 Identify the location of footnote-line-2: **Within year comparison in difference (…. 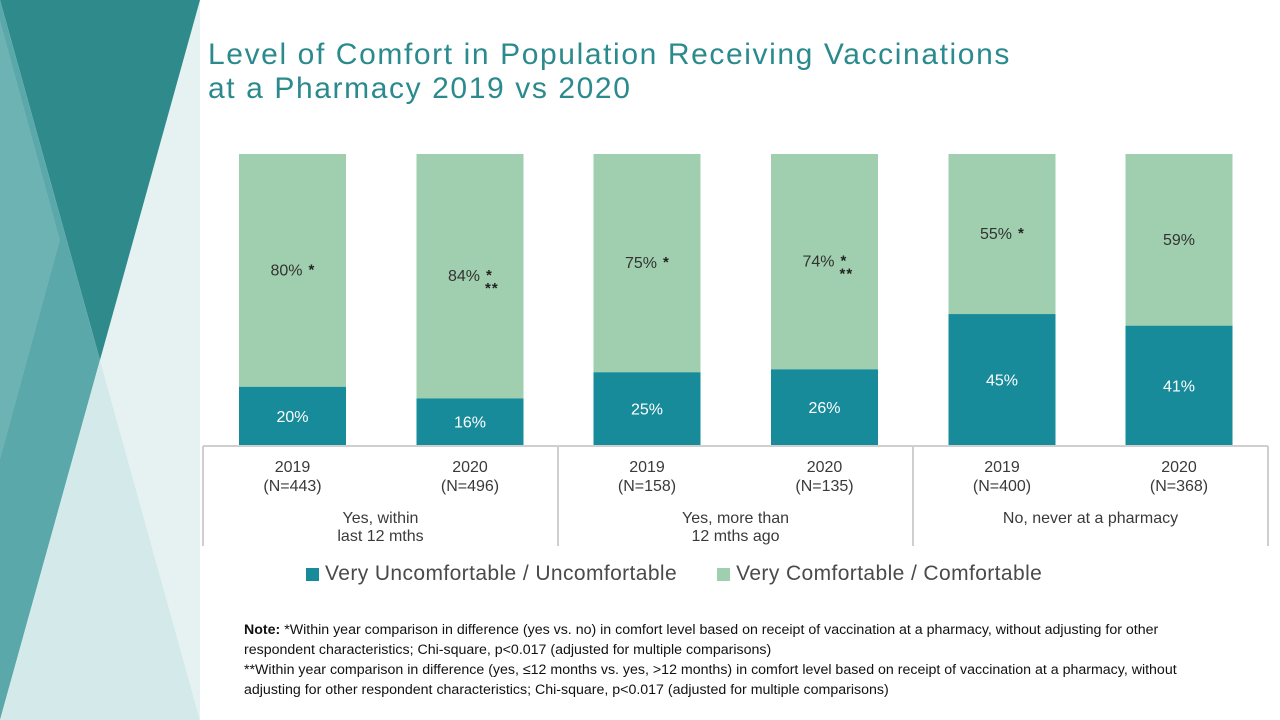
(710, 680).